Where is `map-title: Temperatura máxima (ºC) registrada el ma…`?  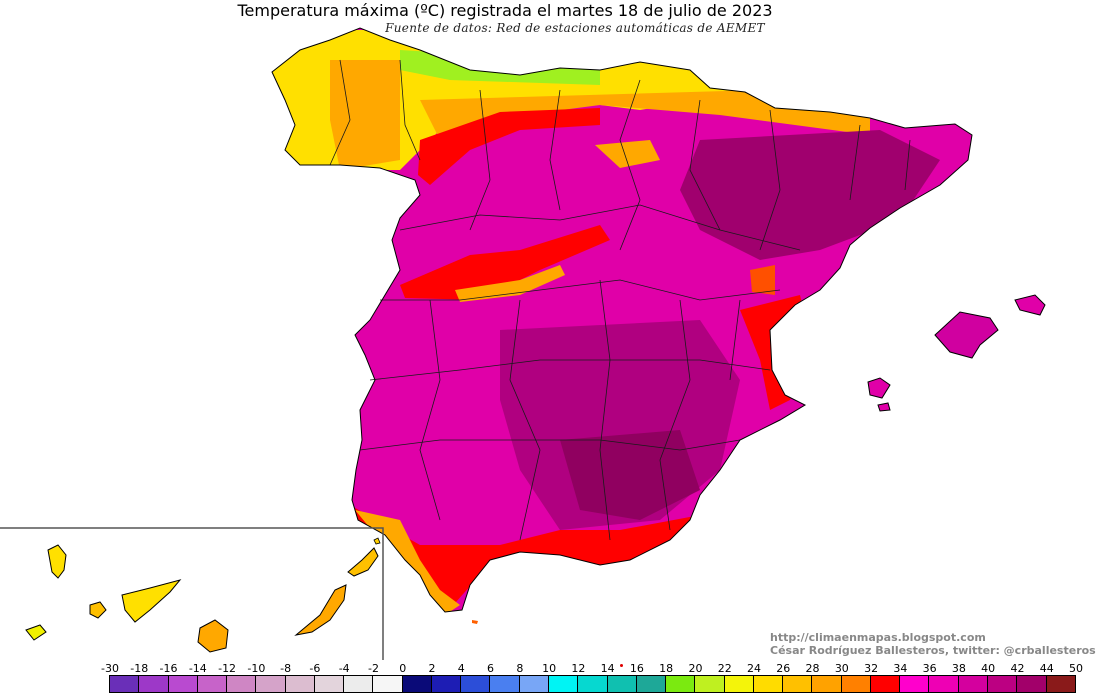 map-title: Temperatura máxima (ºC) registrada el ma… is located at coordinates (505, 10).